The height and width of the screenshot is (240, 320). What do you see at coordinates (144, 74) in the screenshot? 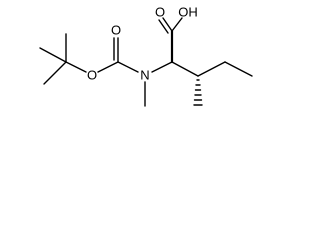
I see `atom-label: N` at bounding box center [144, 74].